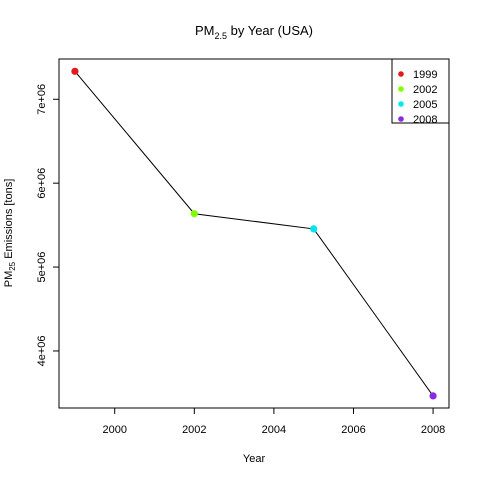 The height and width of the screenshot is (480, 480). Describe the element at coordinates (10, 233) in the screenshot. I see `y-axis-label: PM25 Emissions [tons]` at that location.